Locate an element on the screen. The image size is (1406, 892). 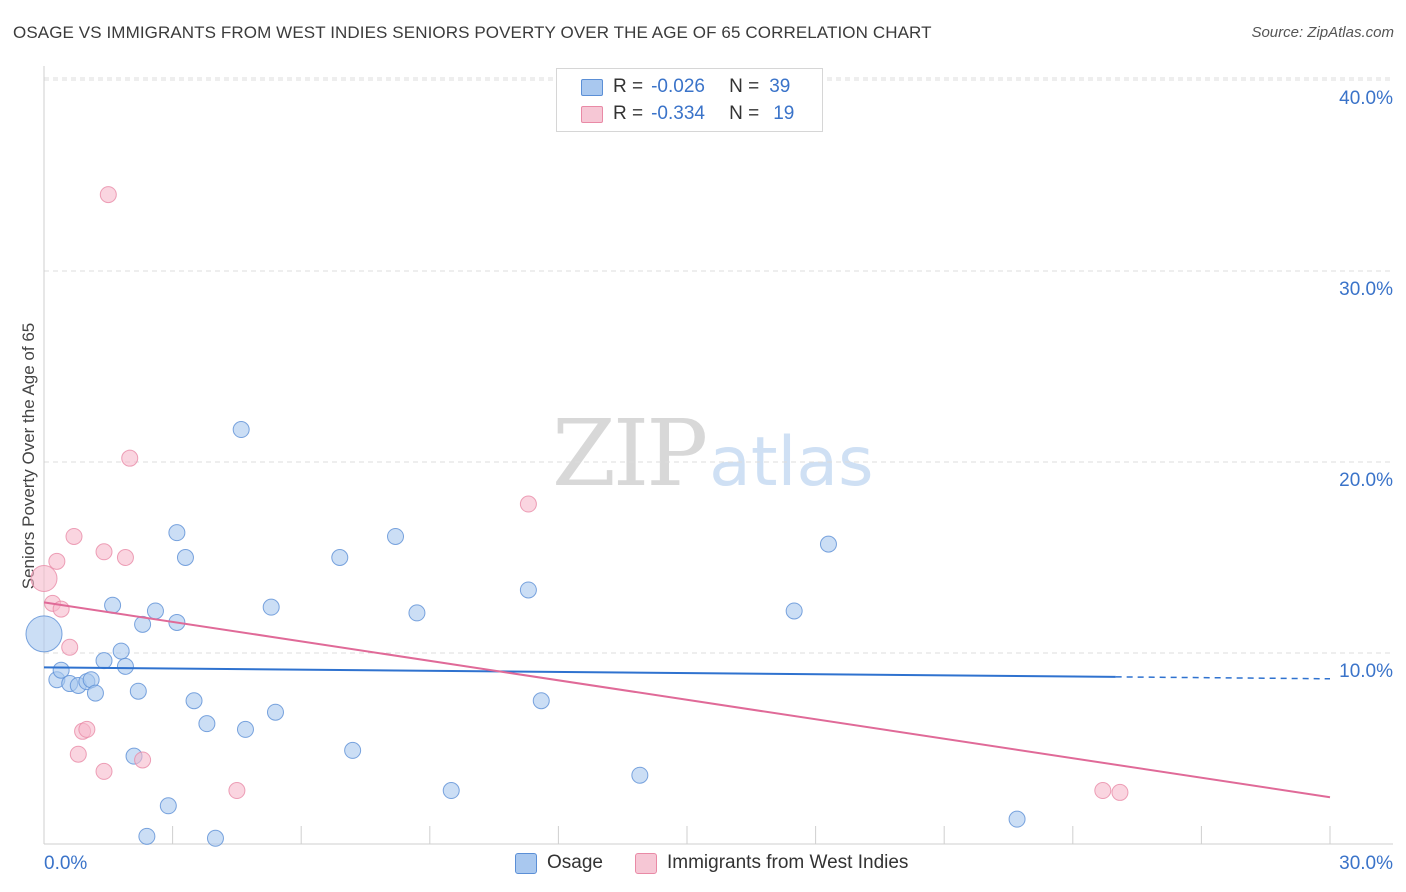
legend-item-west-indies: Immigrants from West Indies is located at coordinates (771, 863).